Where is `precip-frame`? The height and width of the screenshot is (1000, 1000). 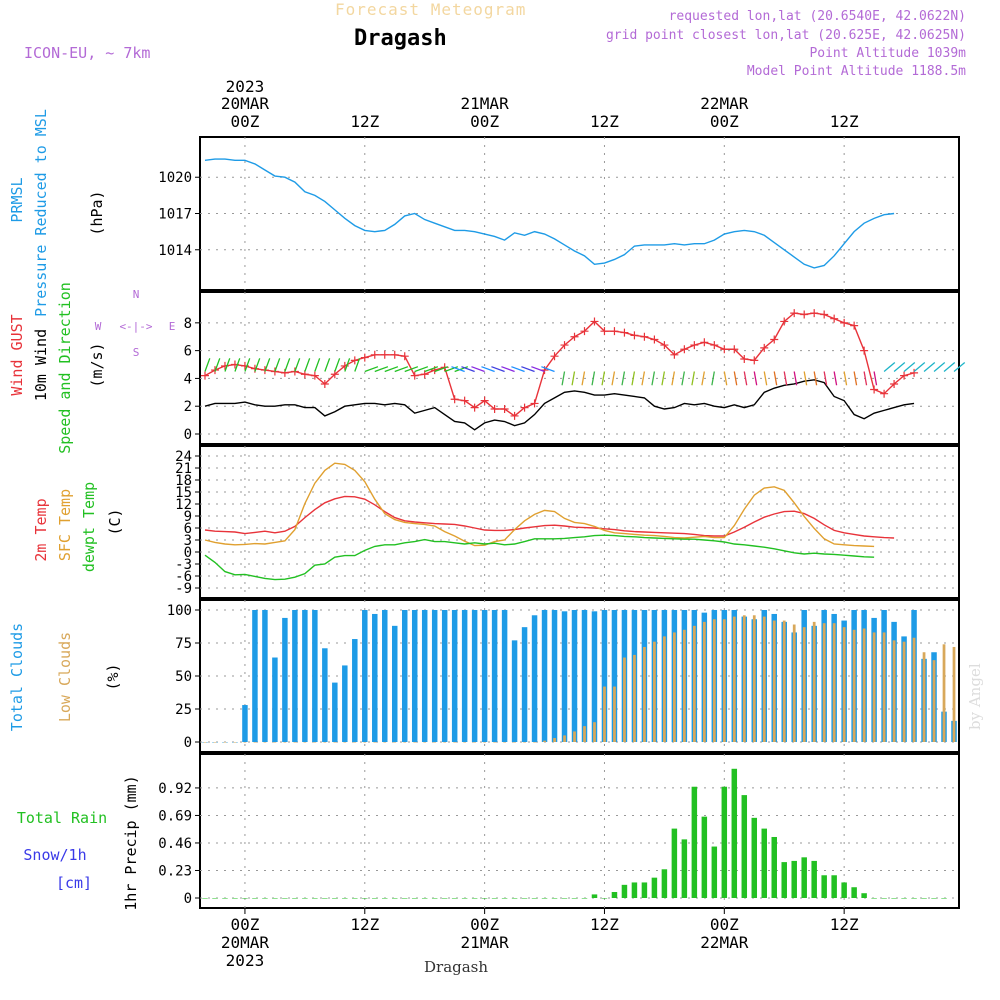 precip-frame is located at coordinates (579, 831).